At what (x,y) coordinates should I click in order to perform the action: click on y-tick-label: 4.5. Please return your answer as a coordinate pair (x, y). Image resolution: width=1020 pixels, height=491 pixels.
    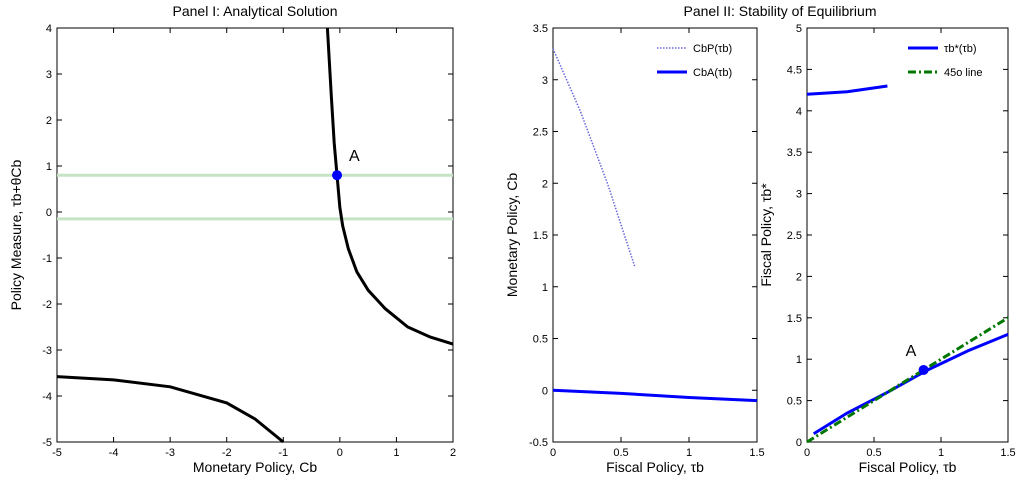
    Looking at the image, I should click on (794, 70).